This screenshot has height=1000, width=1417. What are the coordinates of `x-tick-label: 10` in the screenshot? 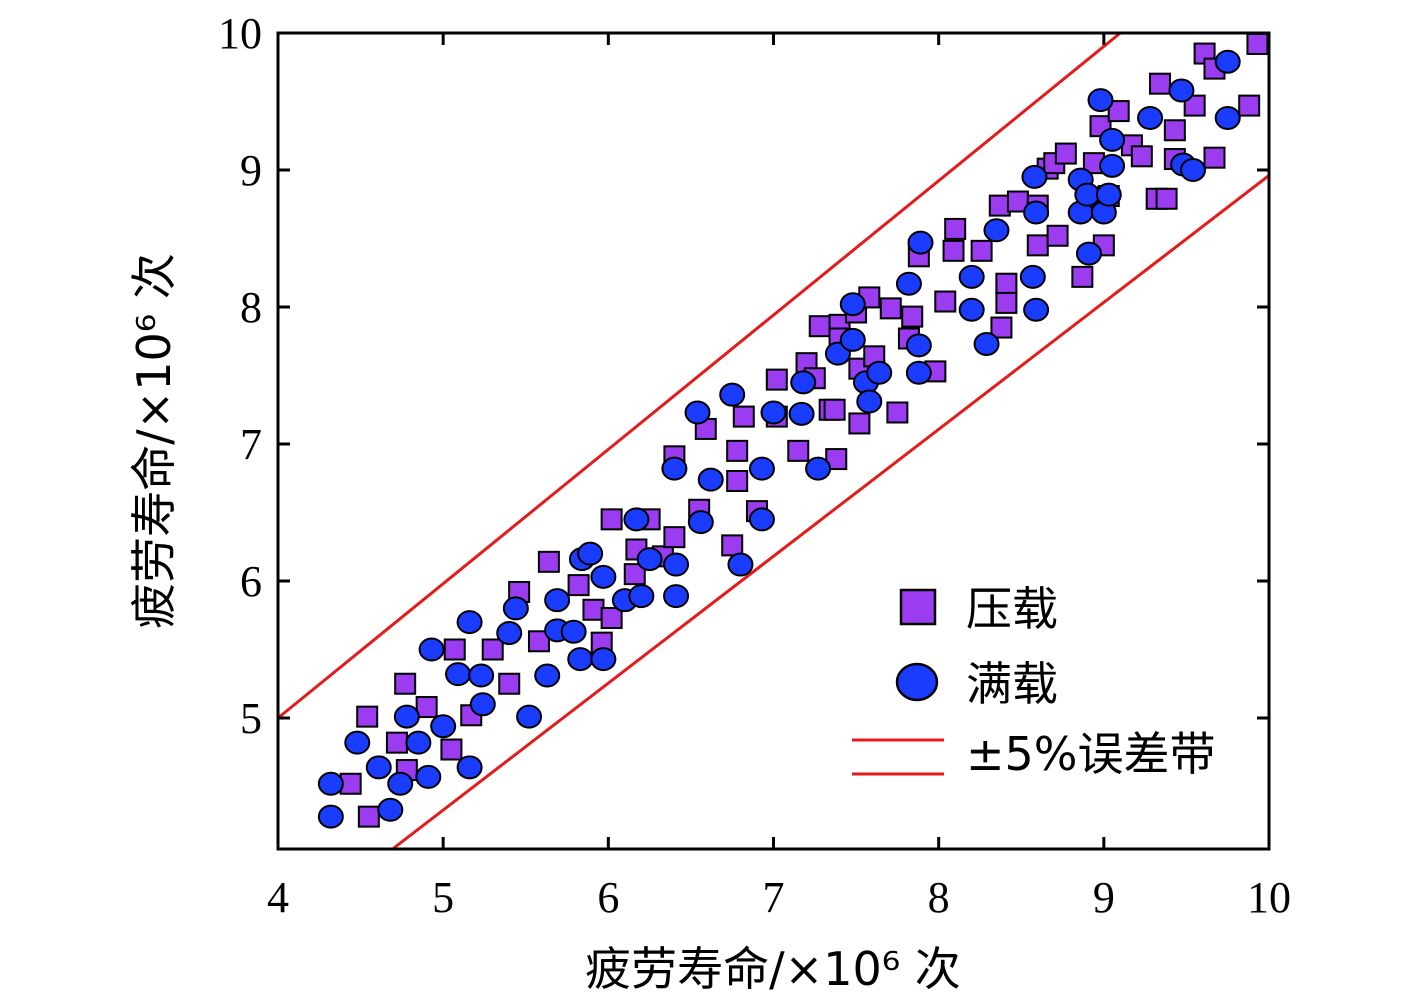 It's located at (1269, 897).